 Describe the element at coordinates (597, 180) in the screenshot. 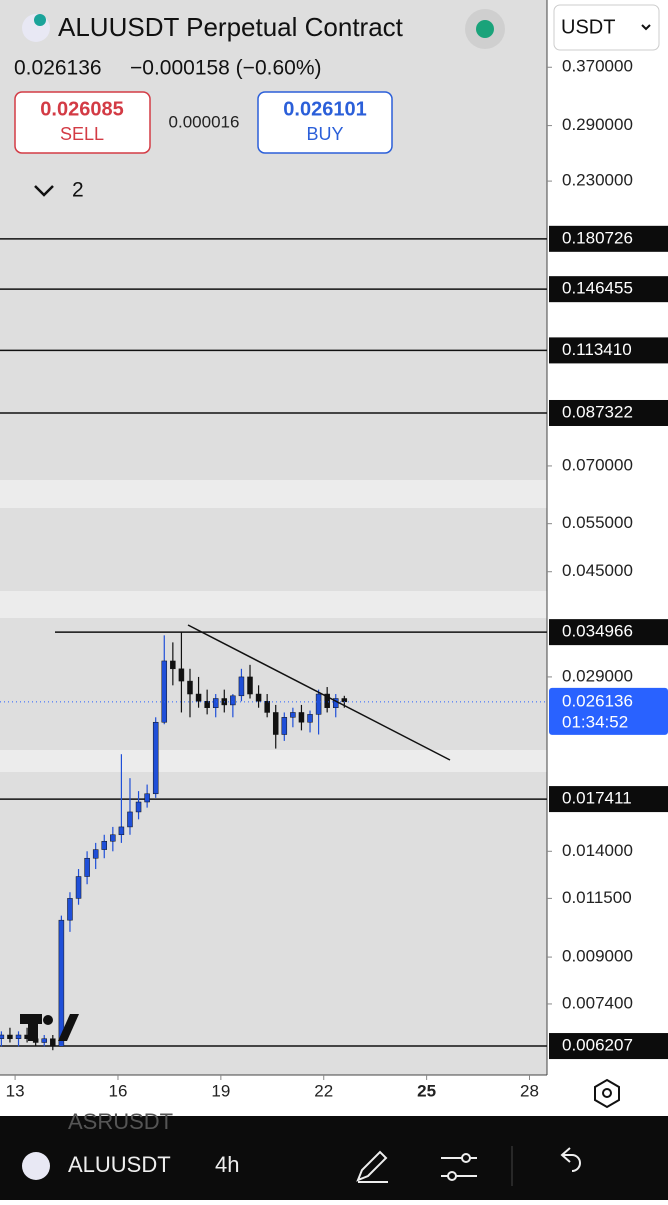

I see `y-tick-label: 0.230000` at that location.